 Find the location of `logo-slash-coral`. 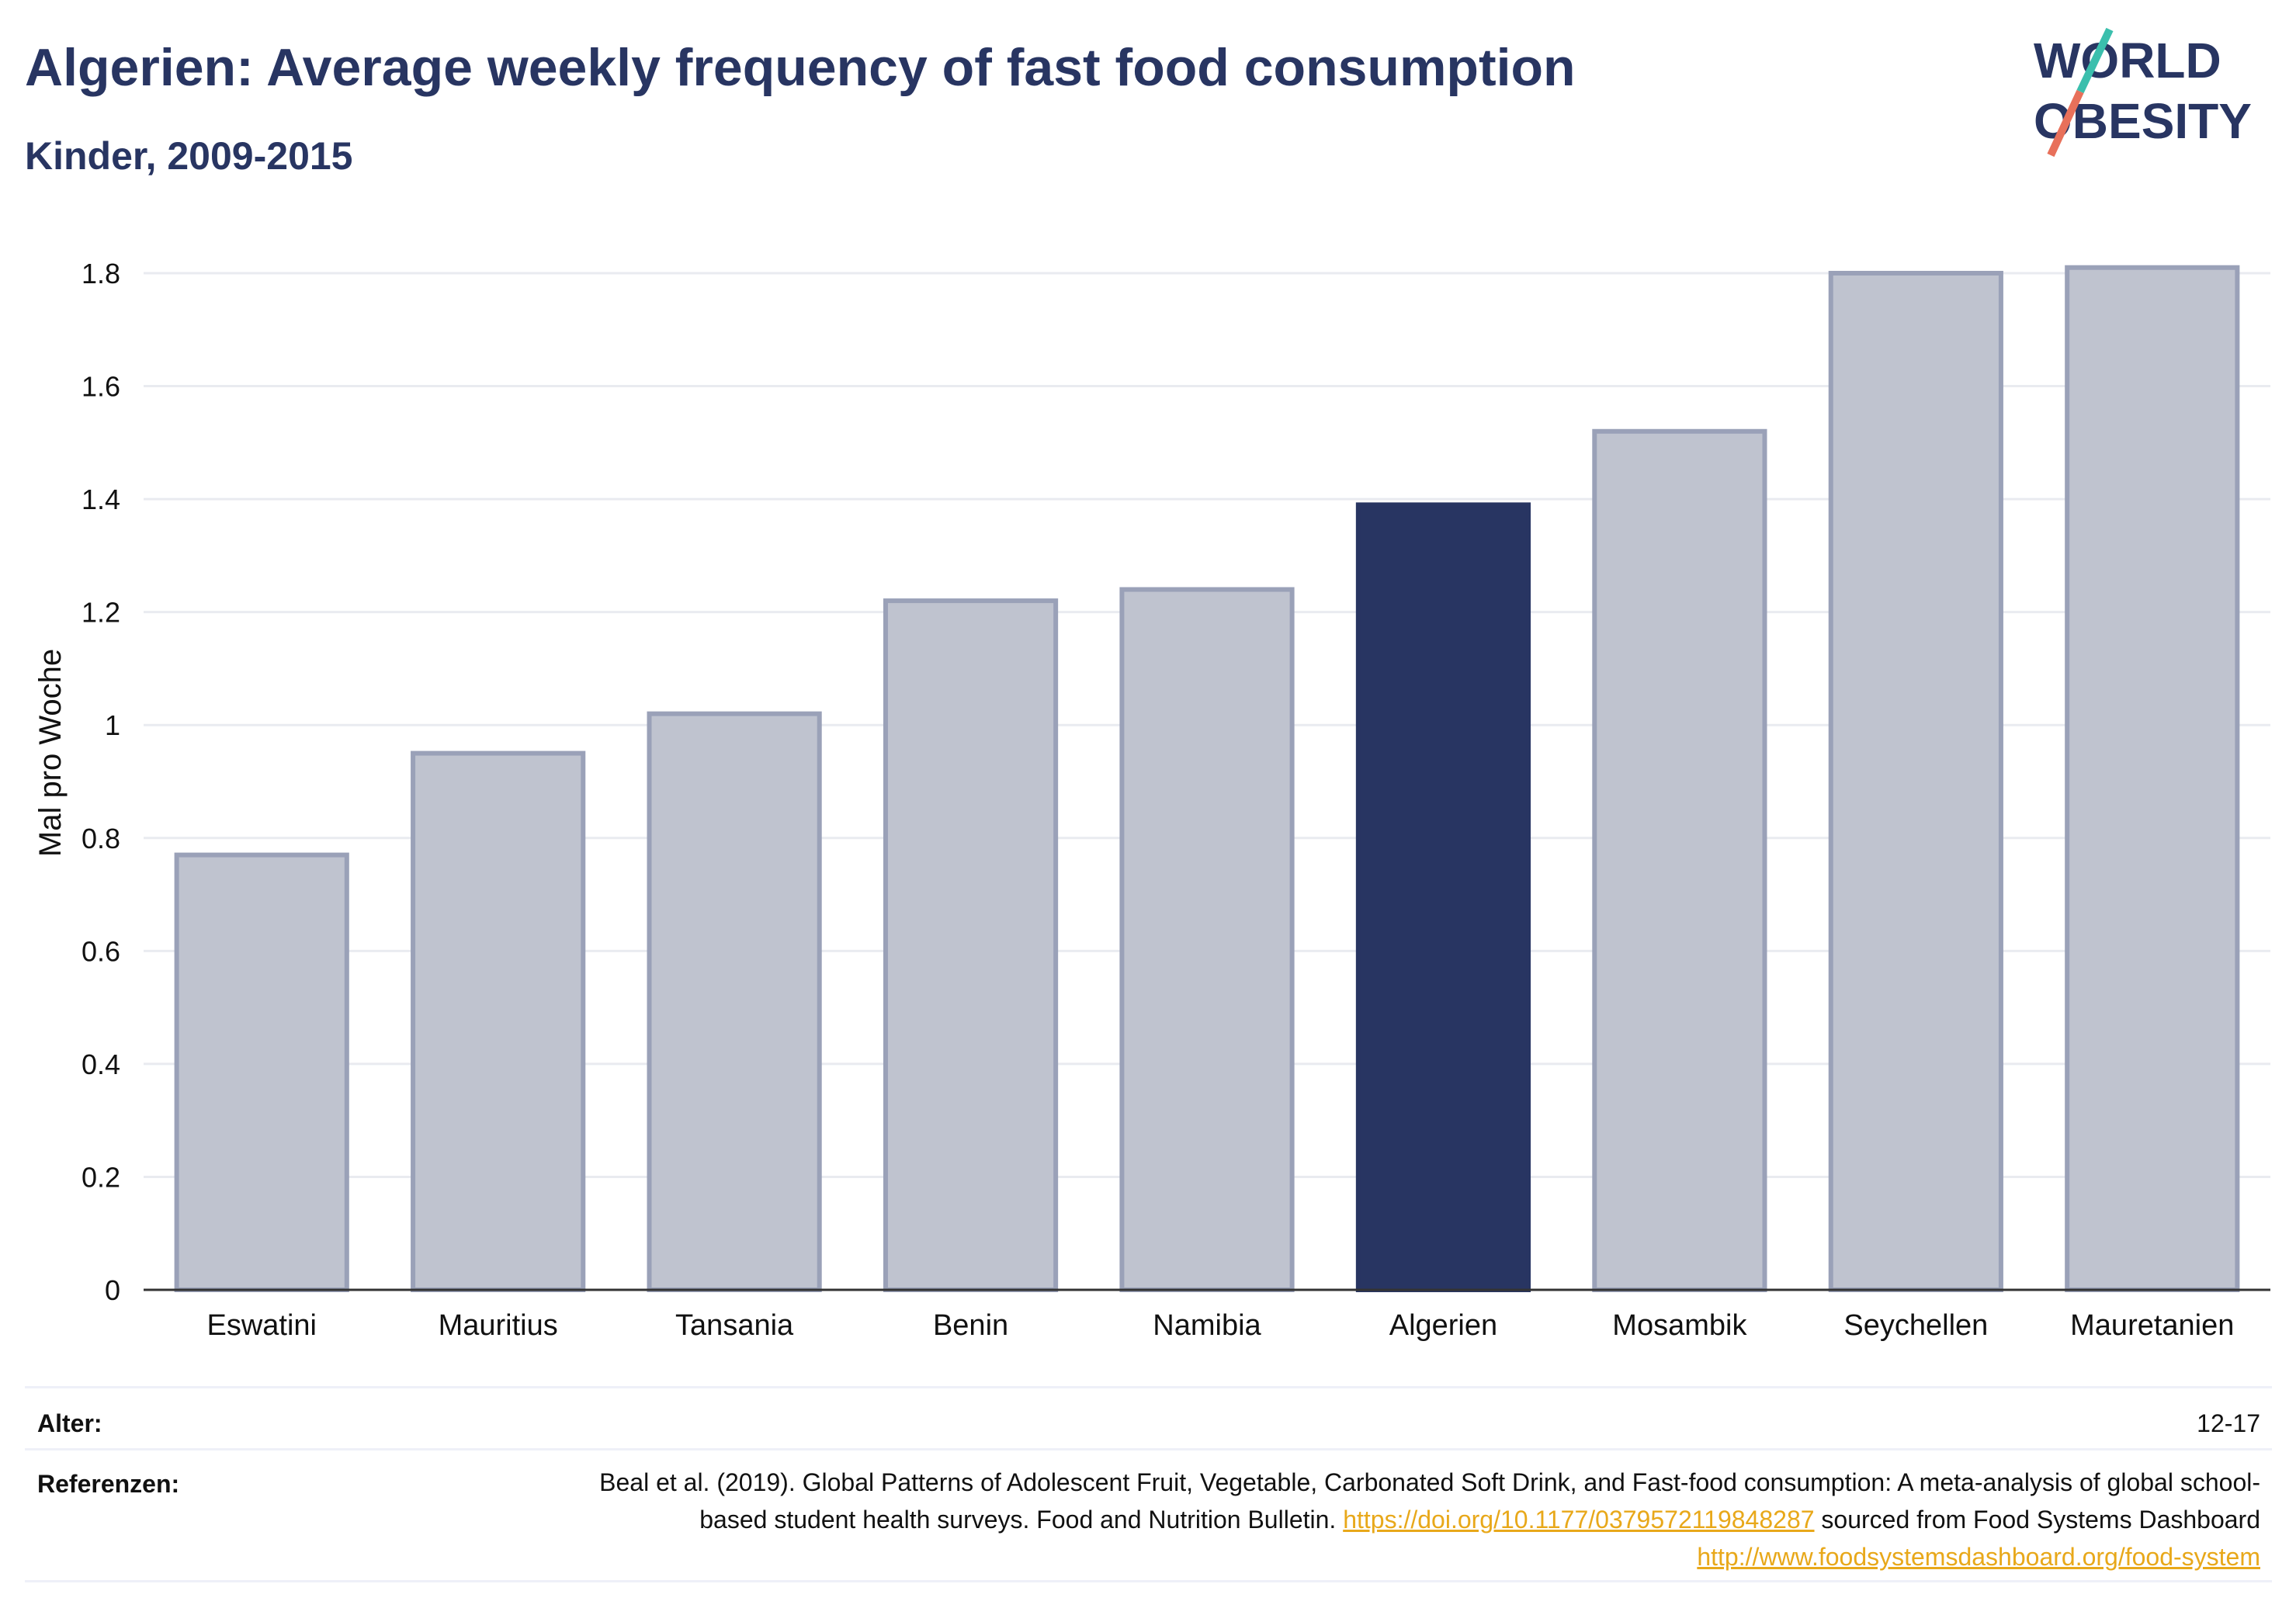

logo-slash-coral is located at coordinates (2065, 123).